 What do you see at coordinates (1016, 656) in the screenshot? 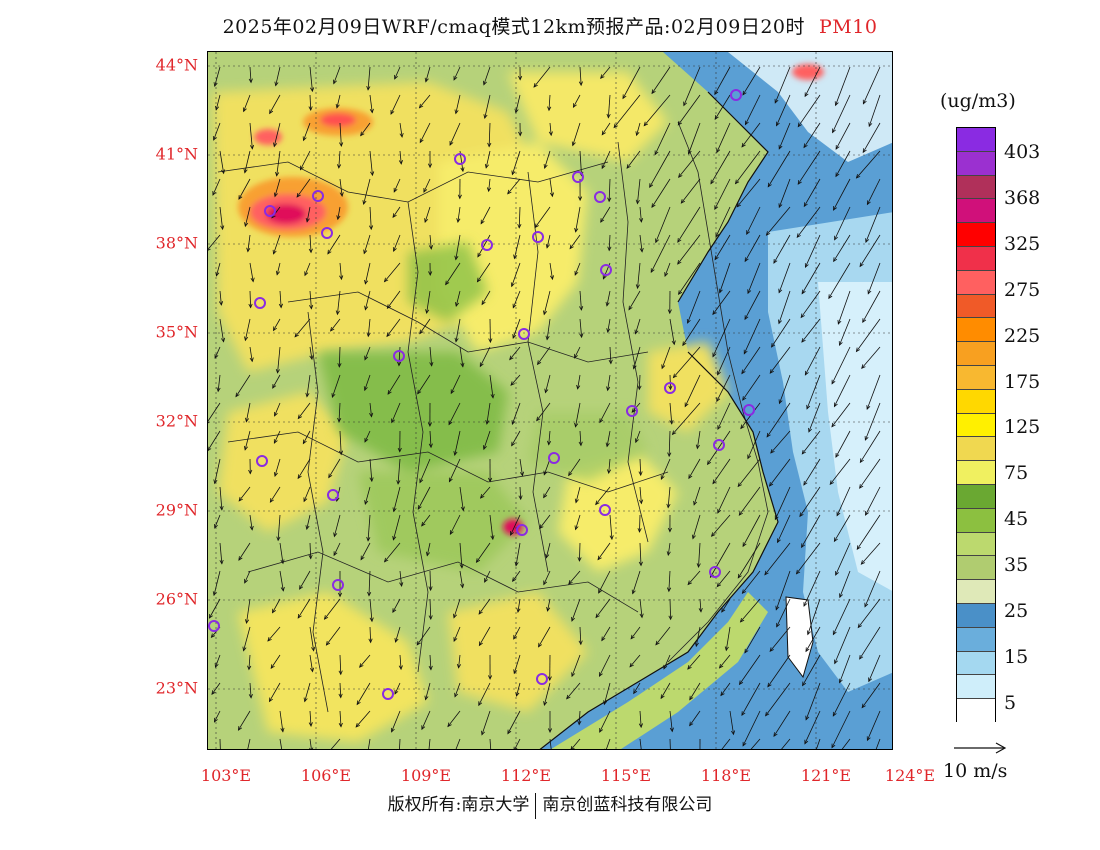
I see `colorbar-label: 15` at bounding box center [1016, 656].